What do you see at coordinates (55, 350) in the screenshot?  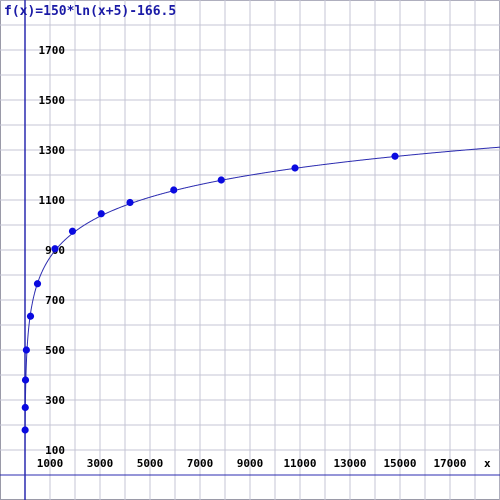 I see `y-tick-label: 500` at bounding box center [55, 350].